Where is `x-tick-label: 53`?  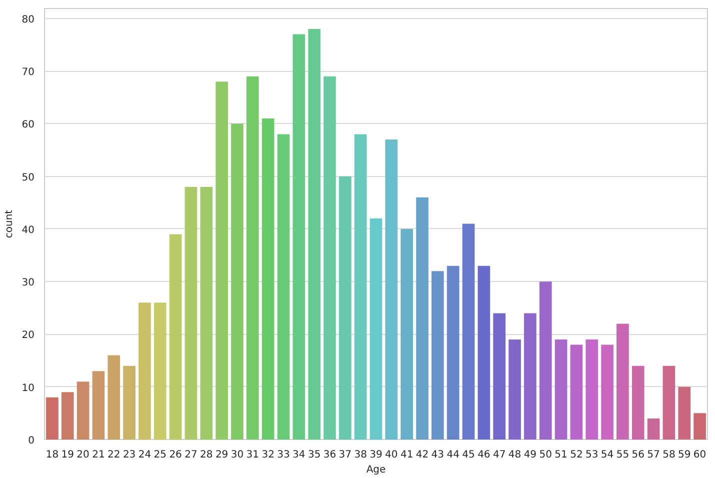 x-tick-label: 53 is located at coordinates (592, 455).